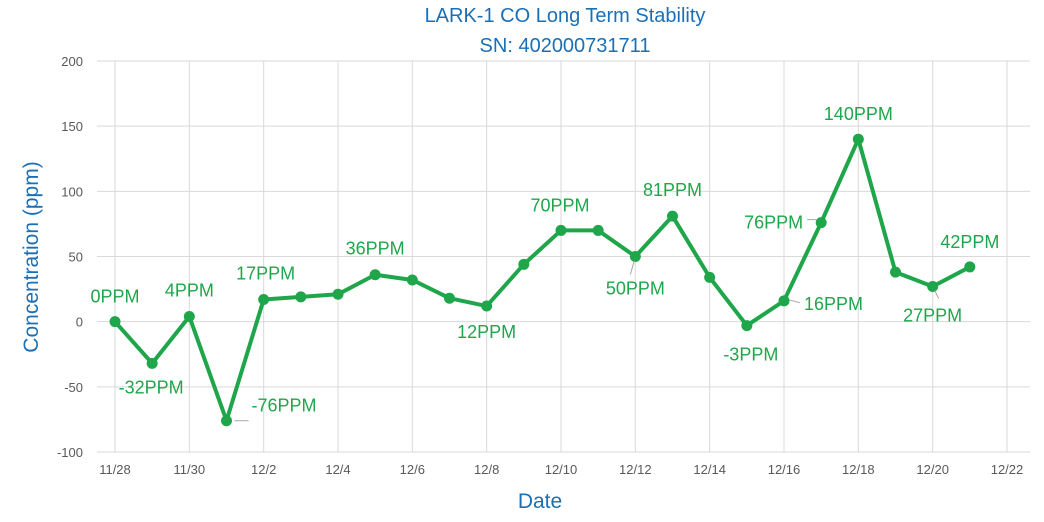 Image resolution: width=1044 pixels, height=522 pixels. What do you see at coordinates (635, 289) in the screenshot?
I see `data-label: 50PPM` at bounding box center [635, 289].